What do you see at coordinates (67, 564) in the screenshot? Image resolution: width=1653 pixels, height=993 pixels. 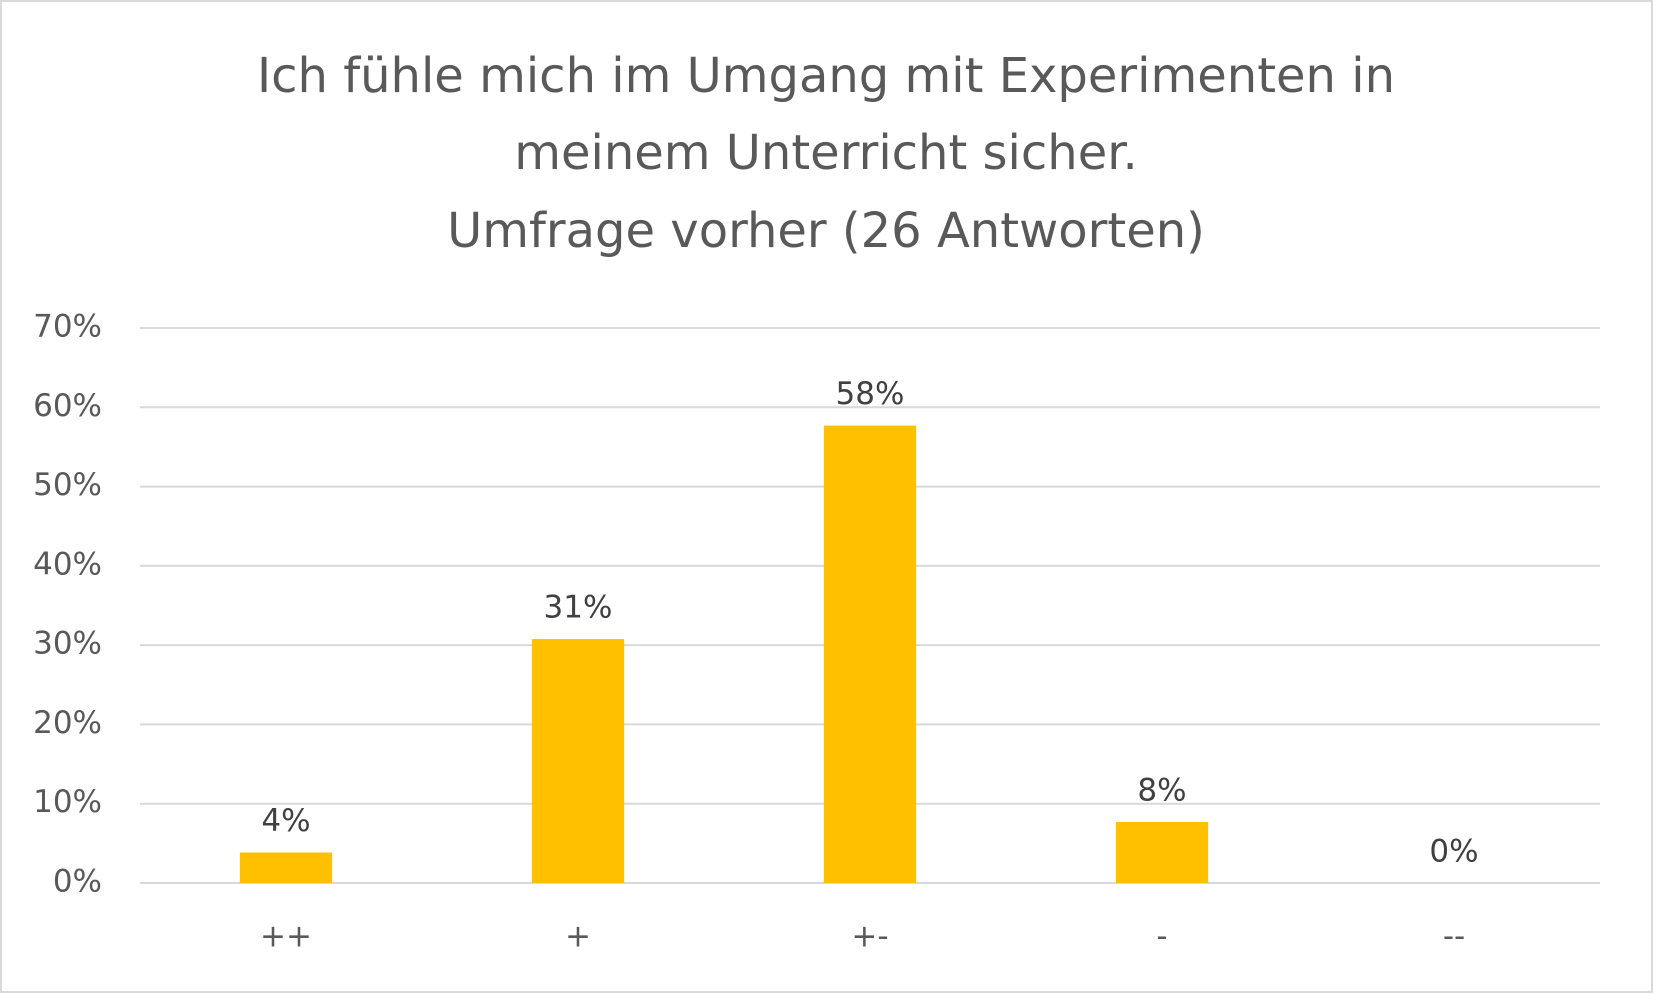 I see `y-tick-label: 40%` at bounding box center [67, 564].